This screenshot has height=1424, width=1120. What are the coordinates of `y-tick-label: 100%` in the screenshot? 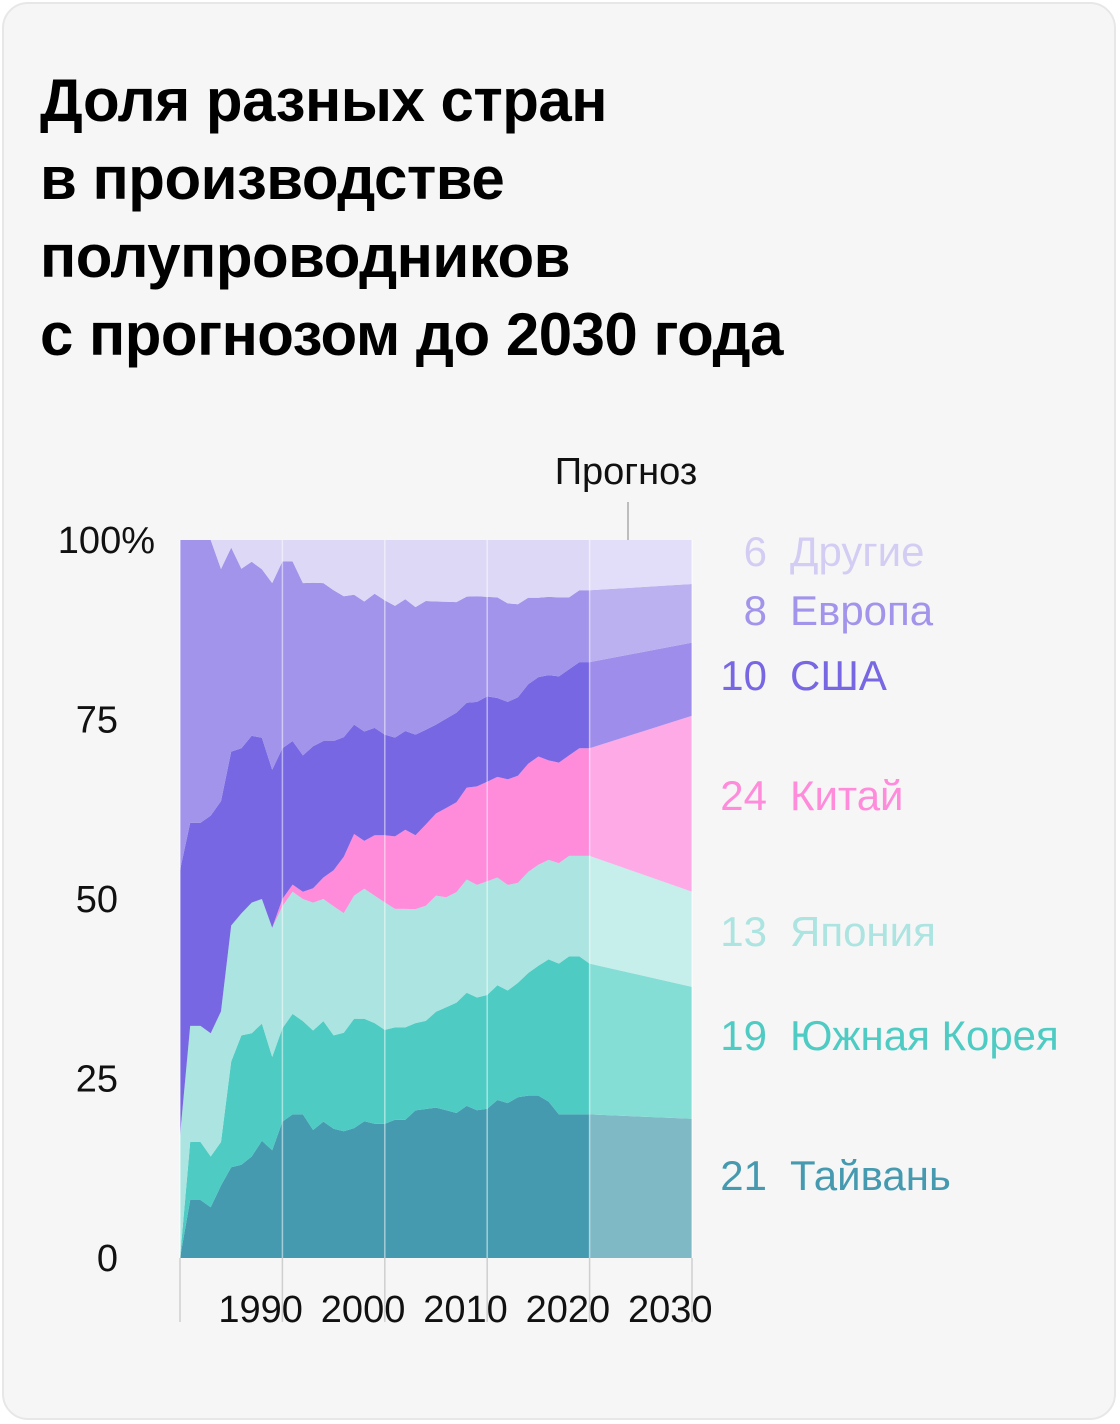 It's located at (106, 541).